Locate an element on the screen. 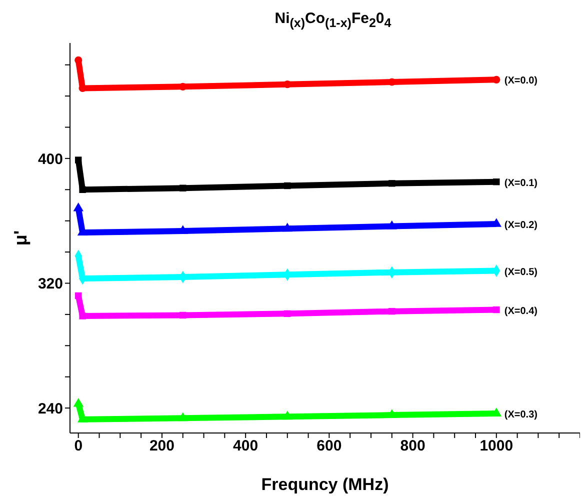  series-label: (X=0.2) is located at coordinates (521, 225).